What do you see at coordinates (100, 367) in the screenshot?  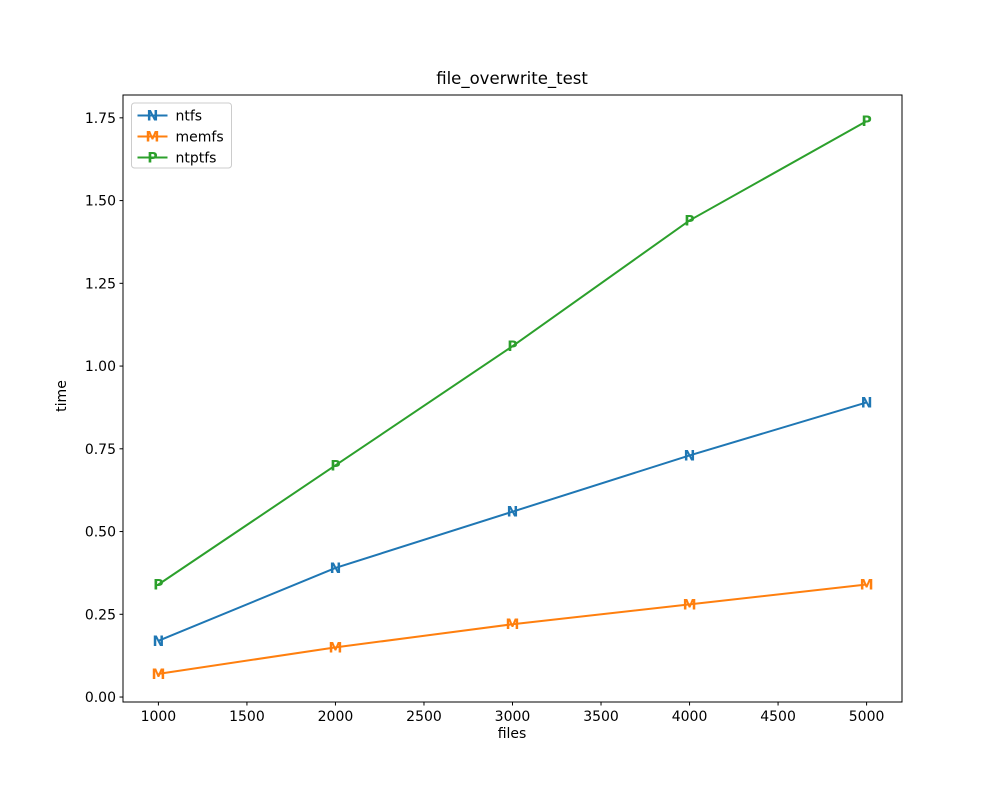 I see `y-tick-label: 1.00` at bounding box center [100, 367].